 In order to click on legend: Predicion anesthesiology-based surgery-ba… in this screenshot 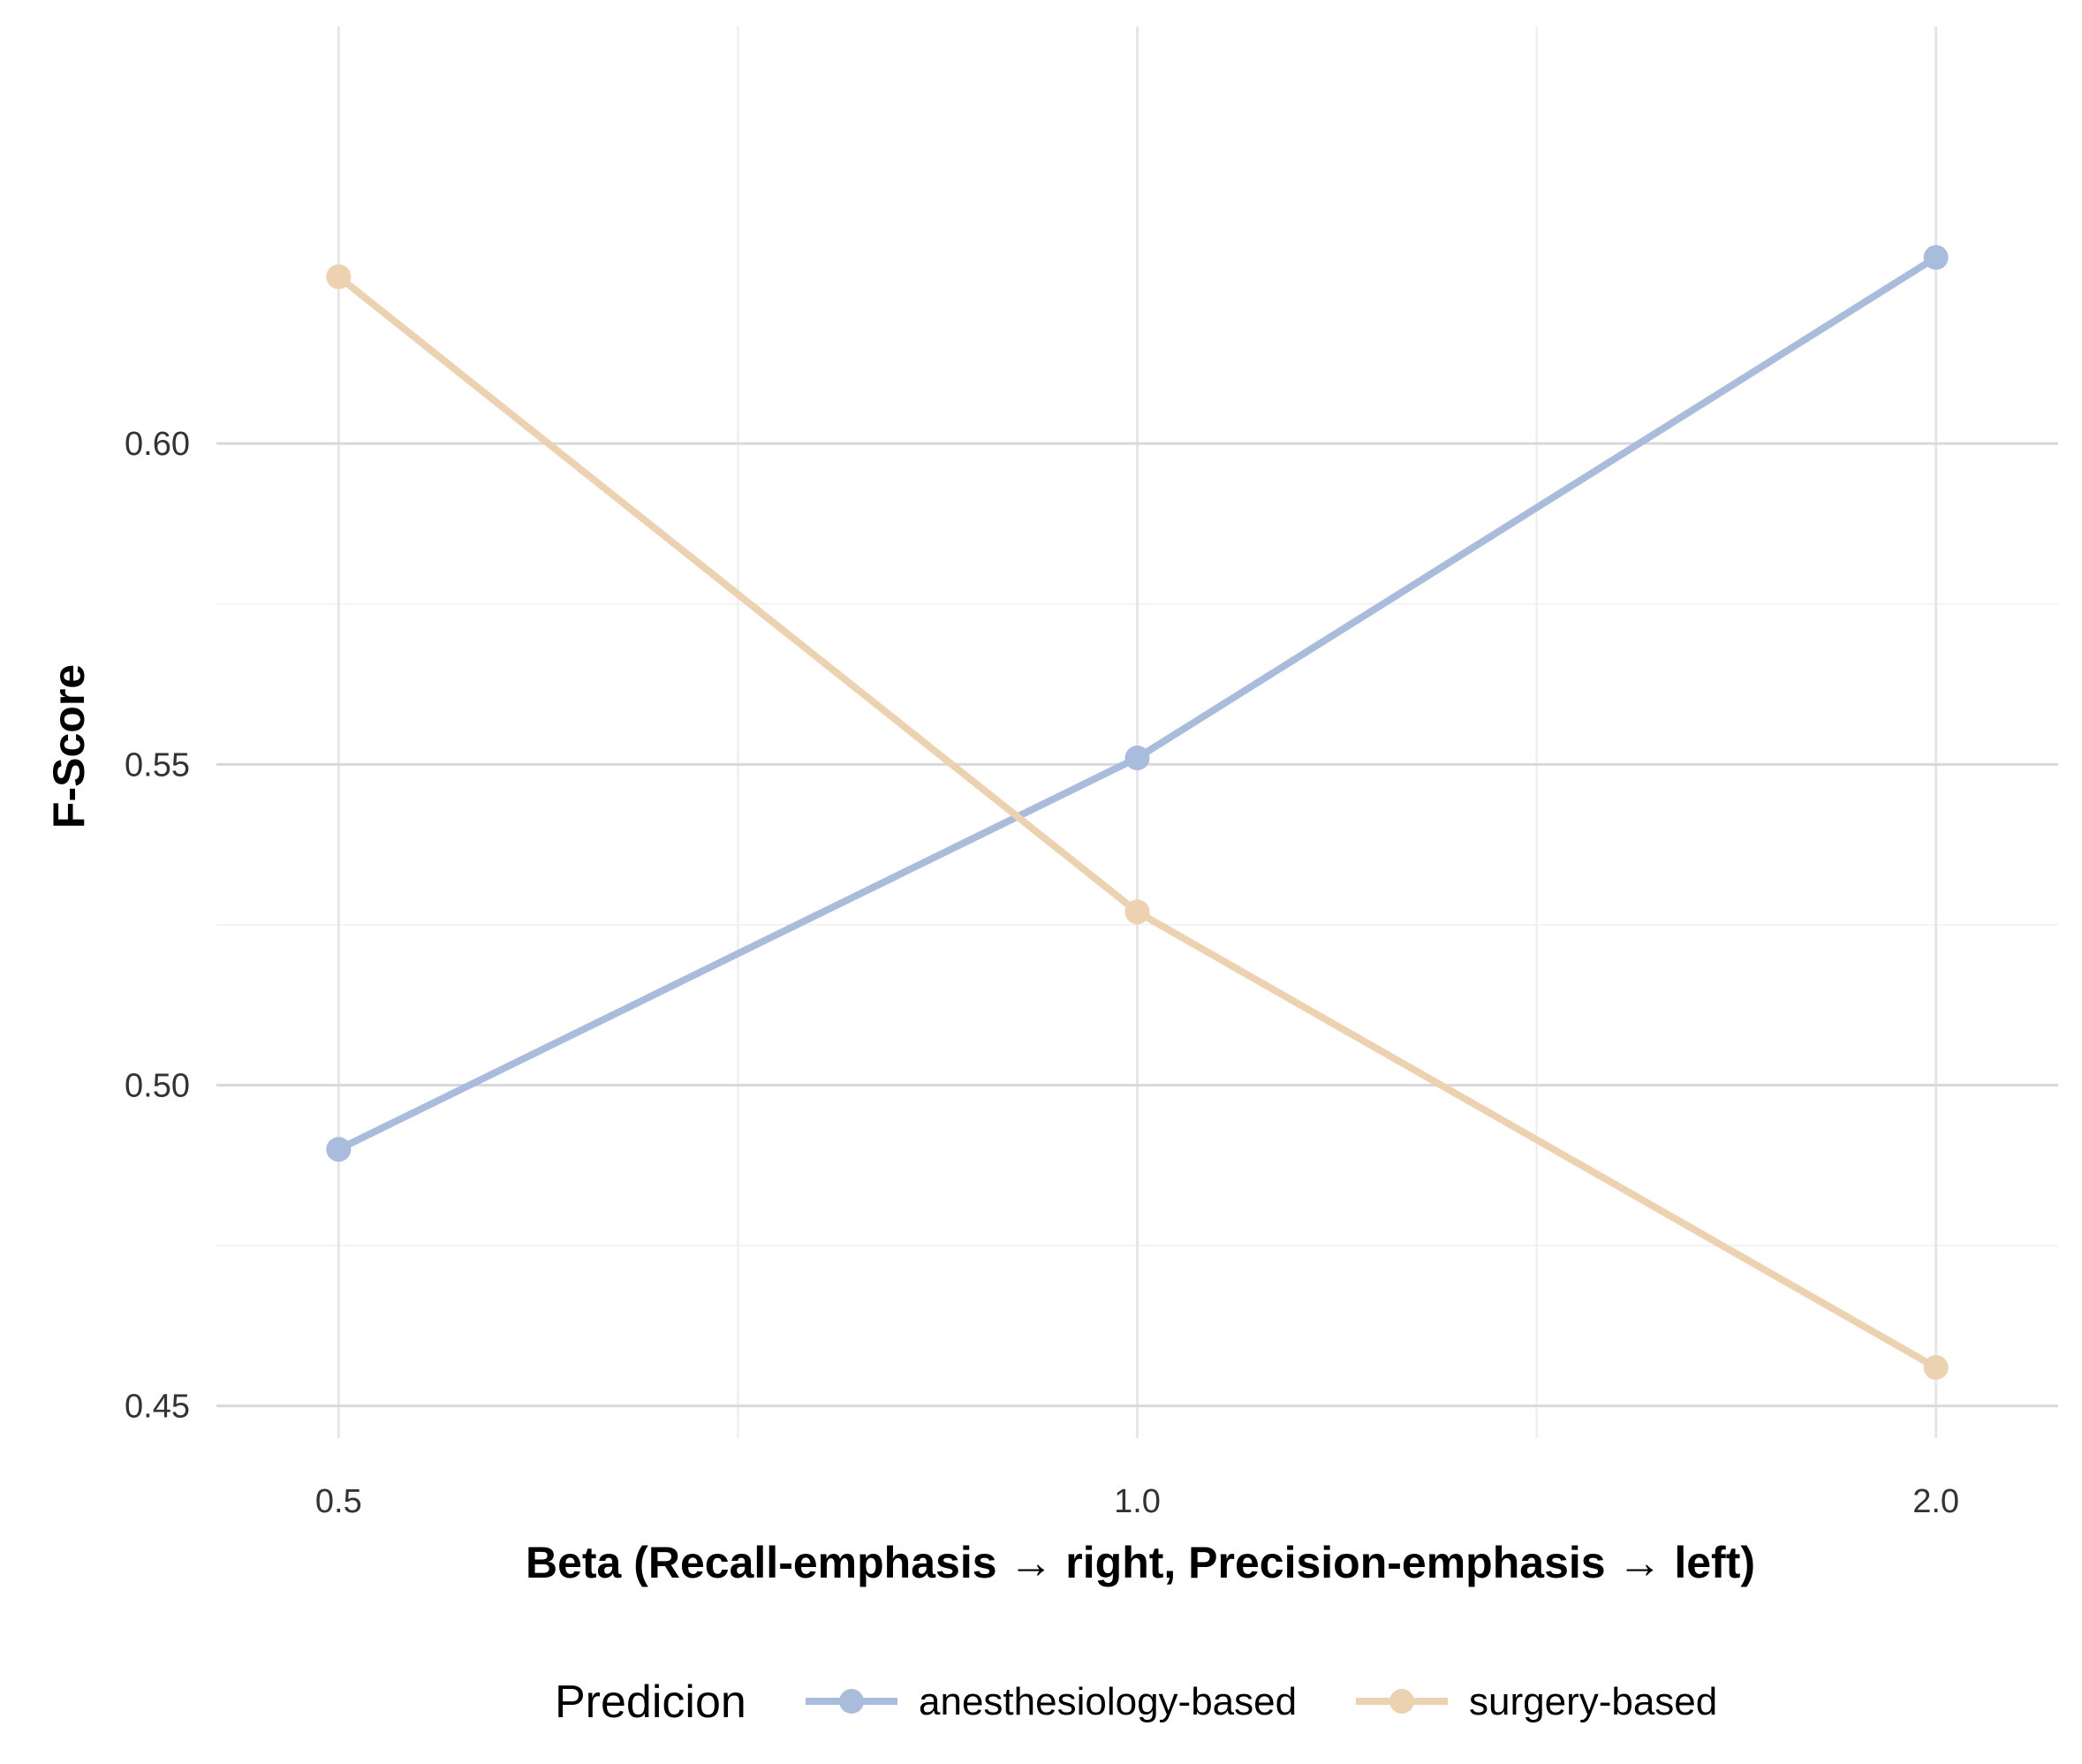, I will do `click(1136, 1702)`.